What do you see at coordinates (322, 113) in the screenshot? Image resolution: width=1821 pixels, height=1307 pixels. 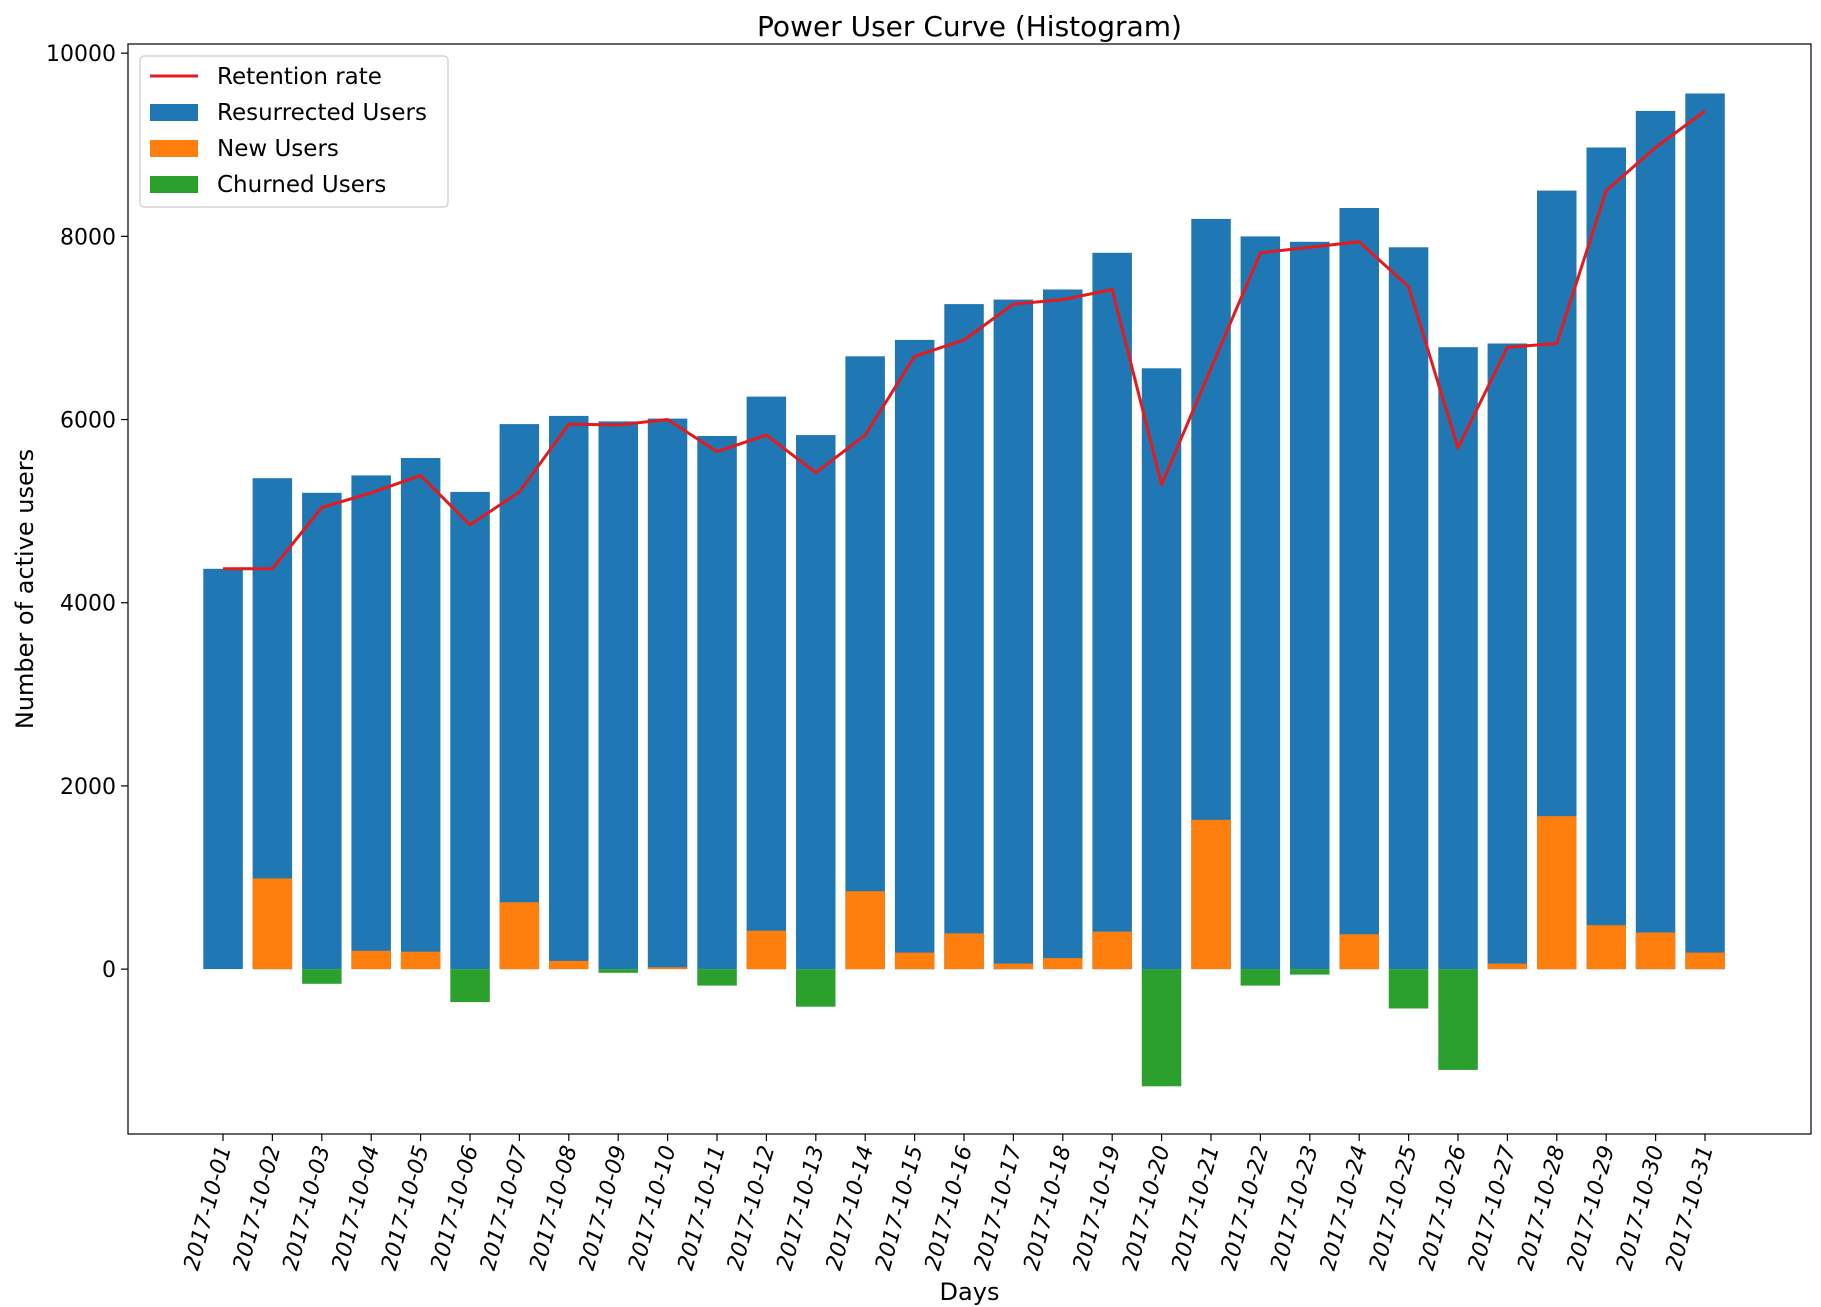 I see `legend-label-resurrected-users: Resurrected Users` at bounding box center [322, 113].